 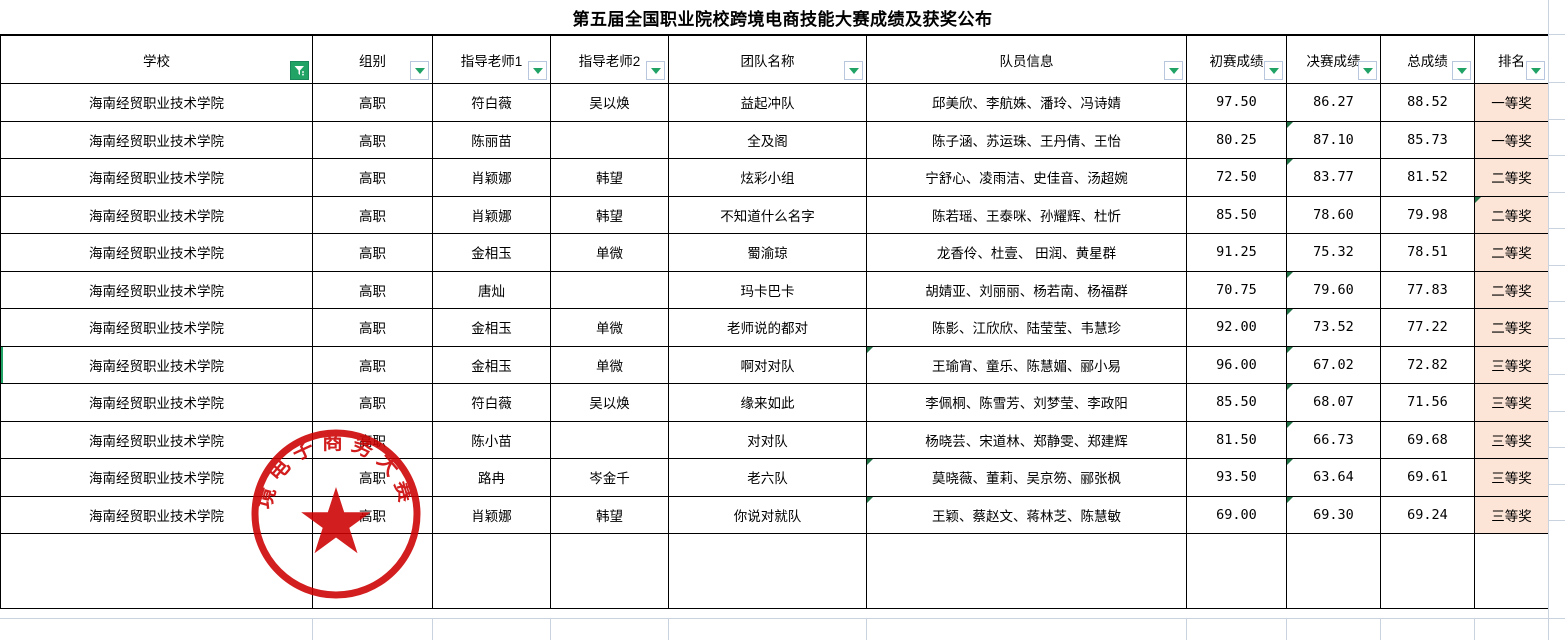 I want to click on cell-team-name: 蜀渝琼, so click(x=767, y=252).